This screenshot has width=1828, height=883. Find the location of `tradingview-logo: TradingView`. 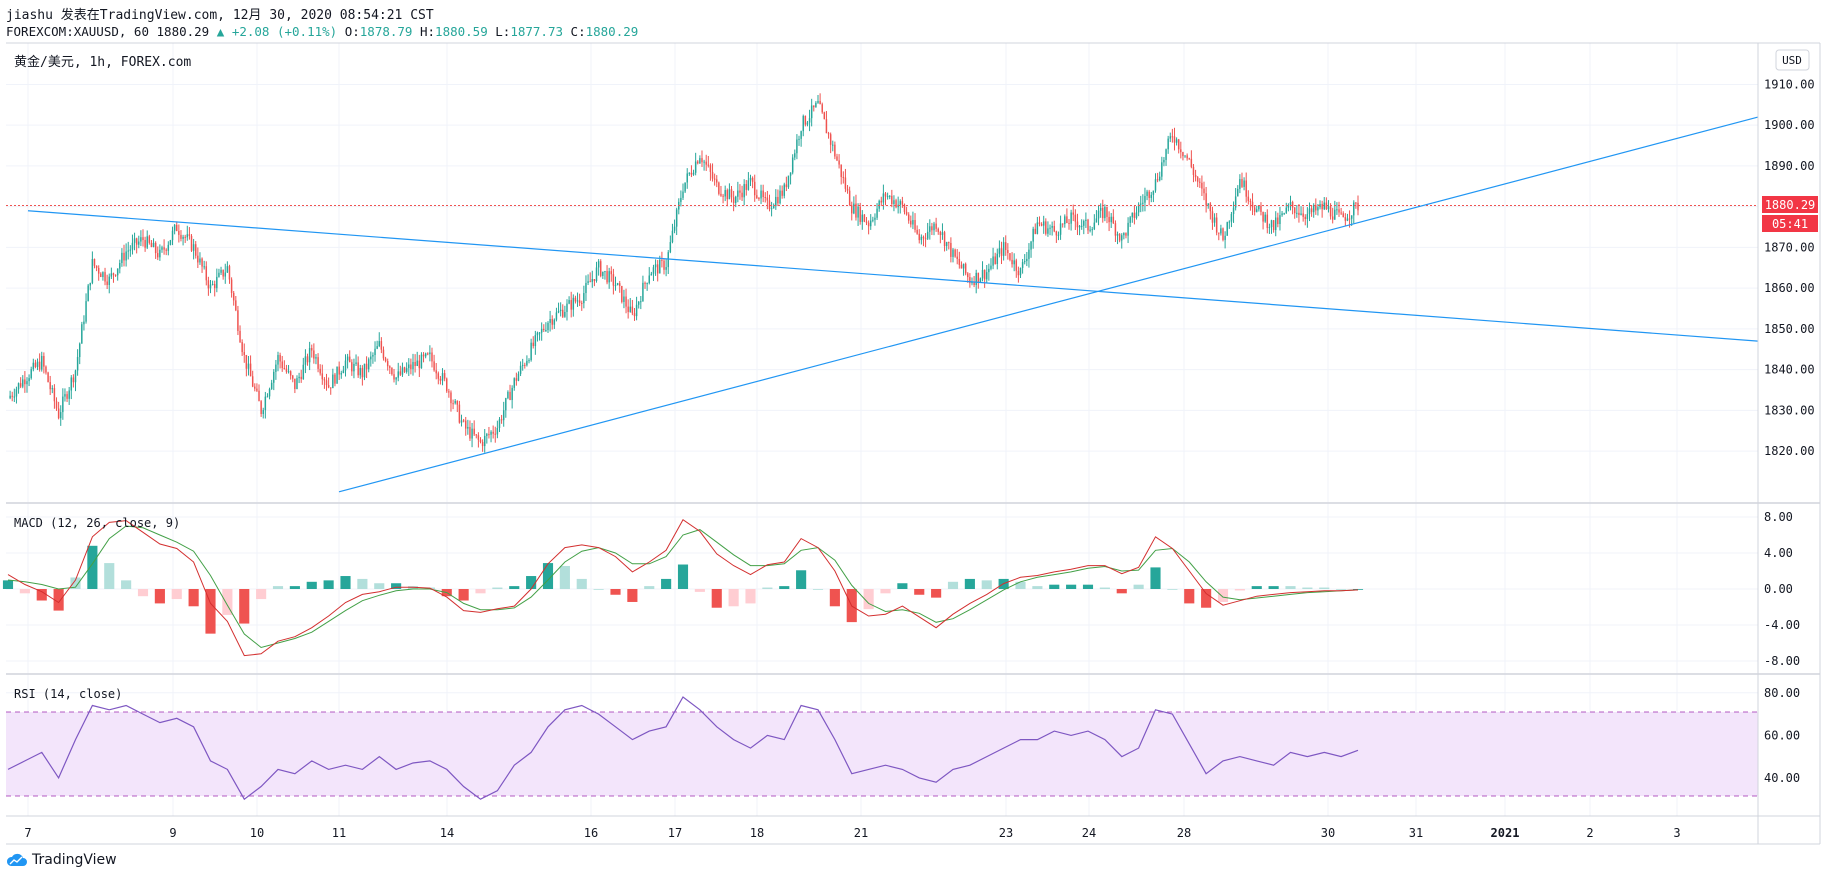

tradingview-logo: TradingView is located at coordinates (61, 860).